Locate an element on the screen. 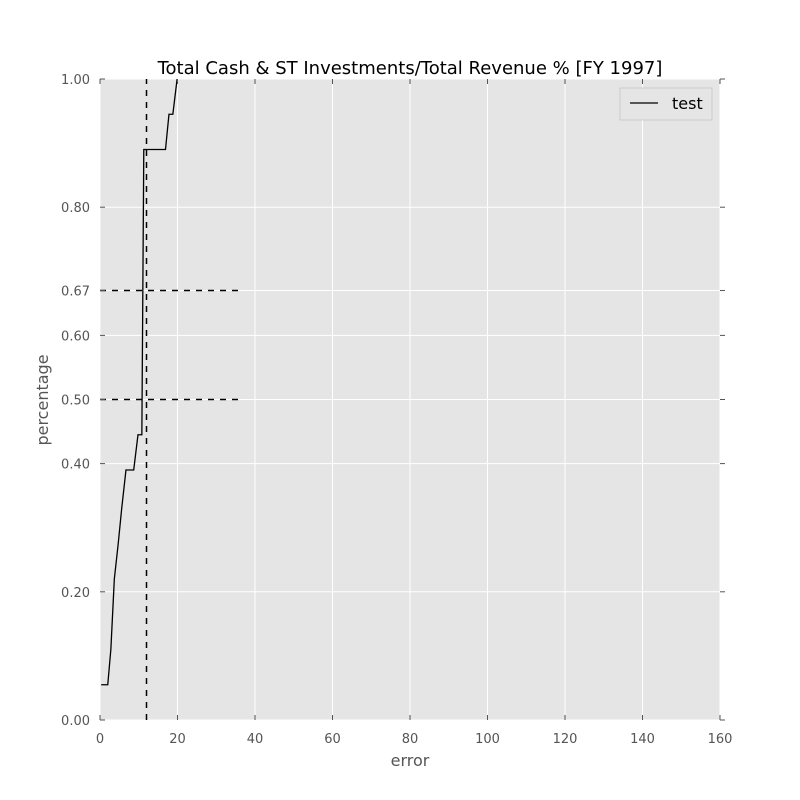 The height and width of the screenshot is (800, 800). y-tick-label: 0.80 is located at coordinates (75, 208).